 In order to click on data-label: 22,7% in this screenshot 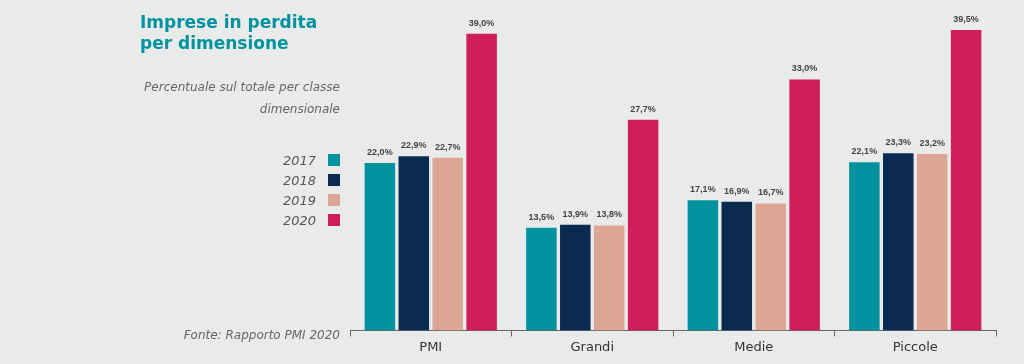, I will do `click(447, 146)`.